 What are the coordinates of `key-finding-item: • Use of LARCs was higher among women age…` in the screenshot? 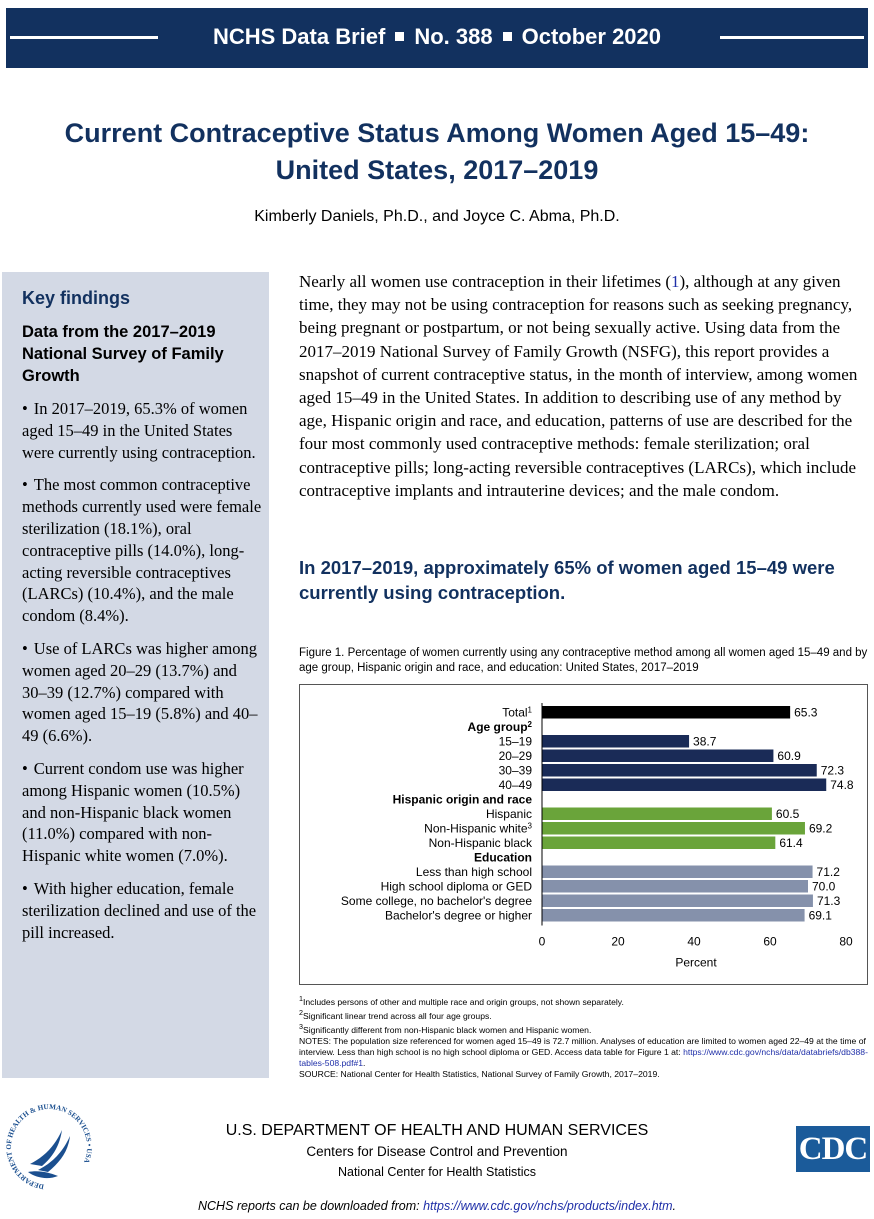 It's located at (143, 692).